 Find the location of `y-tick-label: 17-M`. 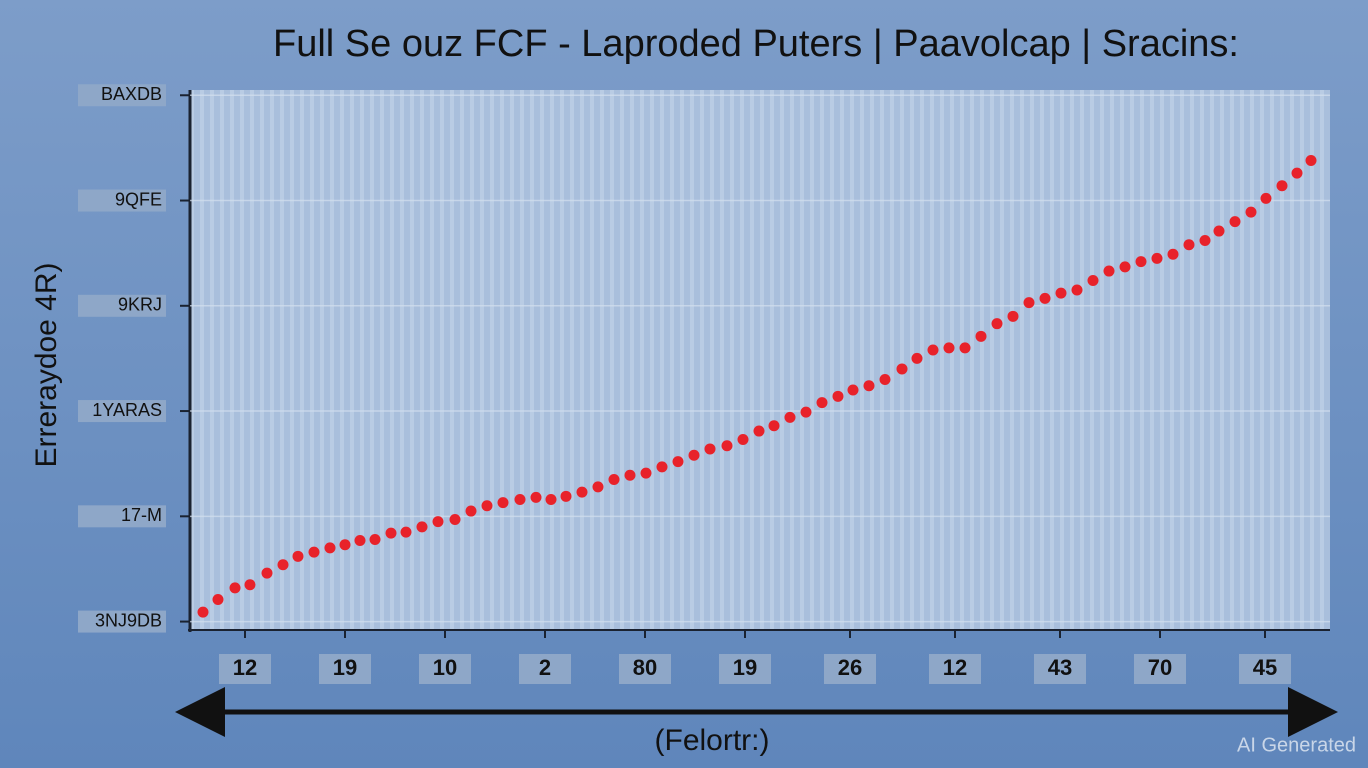

y-tick-label: 17-M is located at coordinates (141, 515).